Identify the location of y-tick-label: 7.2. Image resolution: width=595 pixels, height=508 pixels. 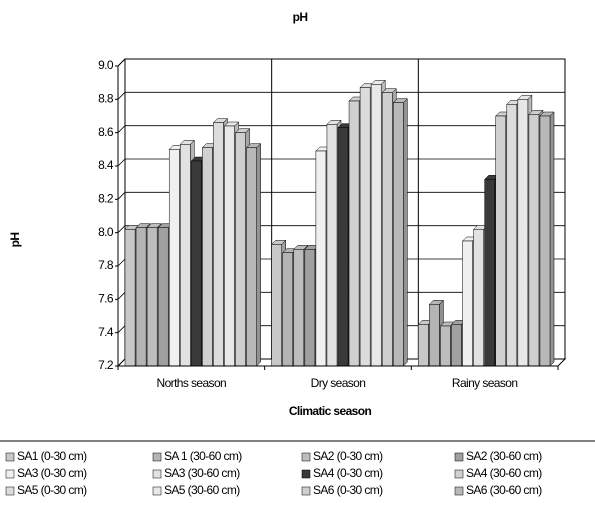
(106, 365).